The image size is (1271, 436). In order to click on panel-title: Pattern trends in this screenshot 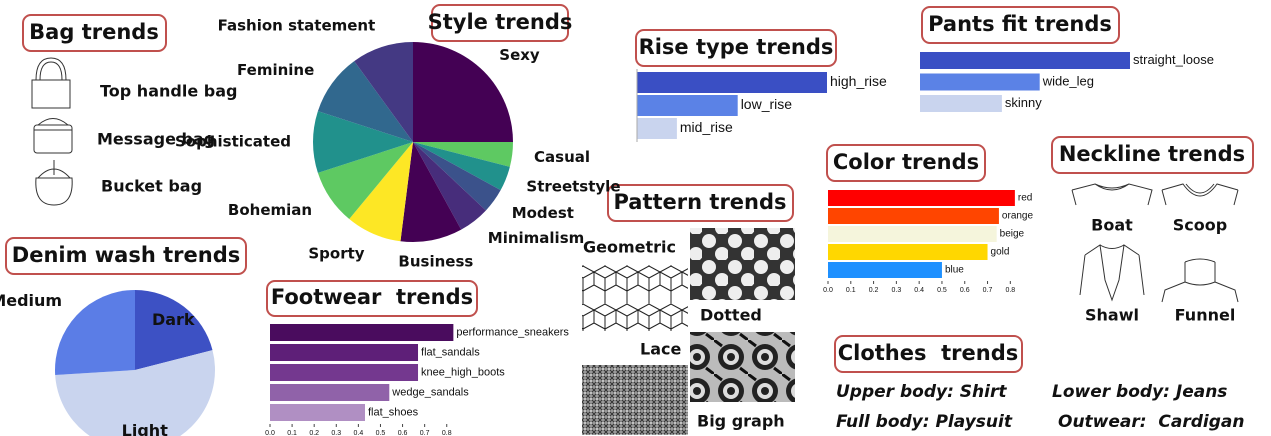, I will do `click(699, 202)`.